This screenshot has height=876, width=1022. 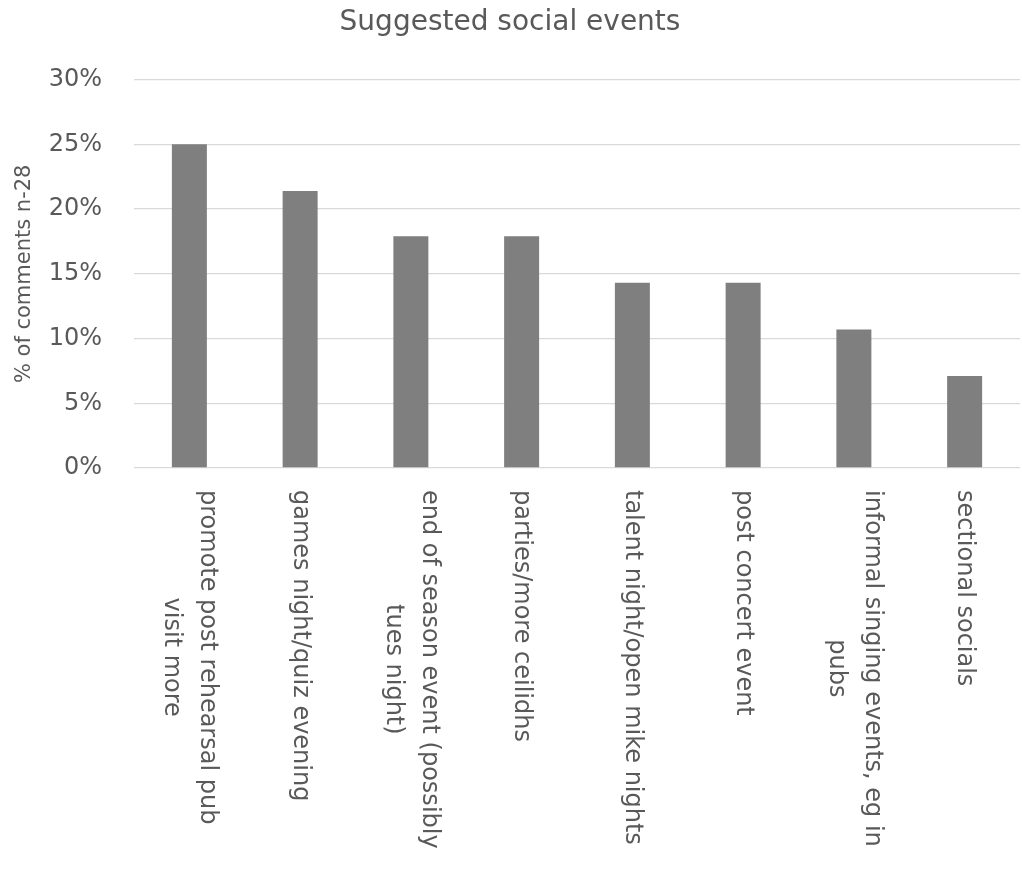 I want to click on chart-title: Suggested social events, so click(x=510, y=21).